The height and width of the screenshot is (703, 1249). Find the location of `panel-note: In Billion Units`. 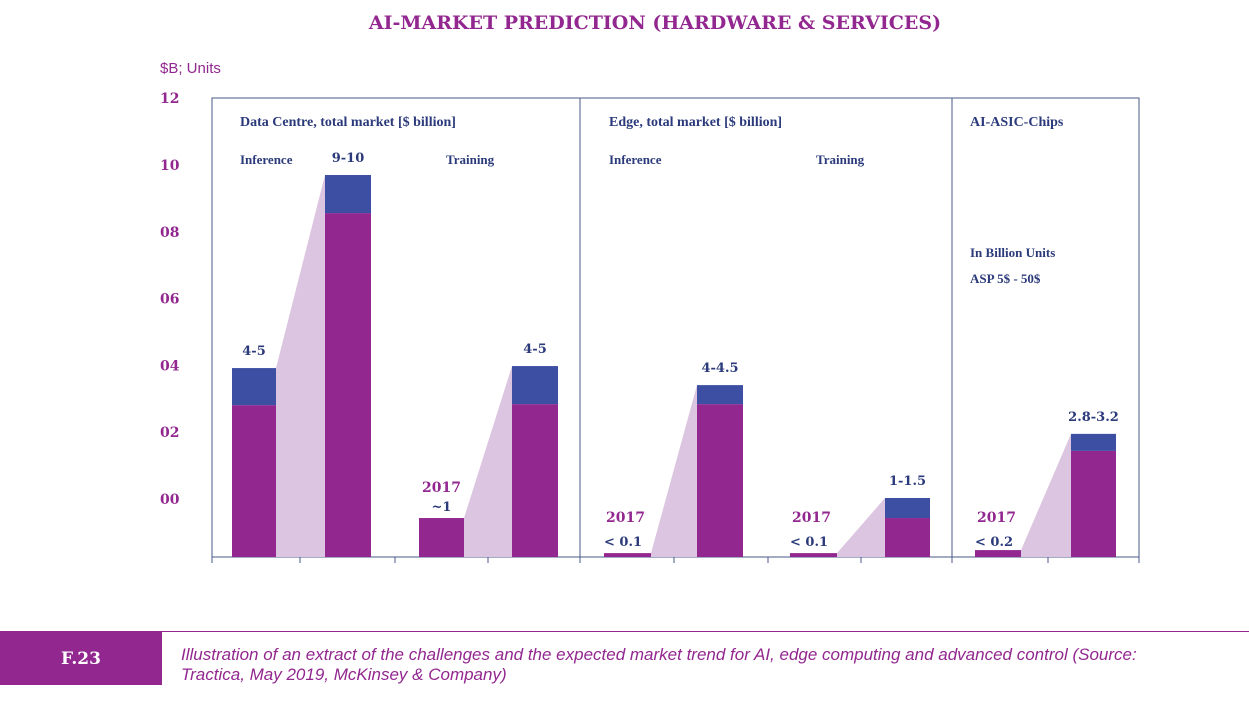

panel-note: In Billion Units is located at coordinates (1012, 252).